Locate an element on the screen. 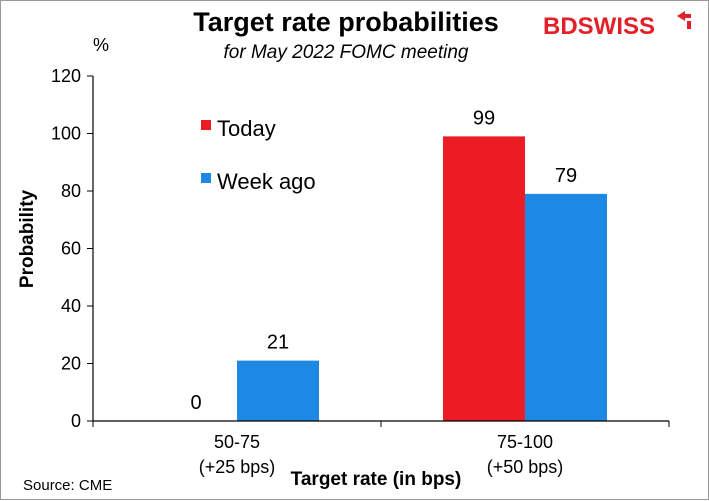 This screenshot has width=709, height=501. category-sublabel: (+25 bps) is located at coordinates (237, 467).